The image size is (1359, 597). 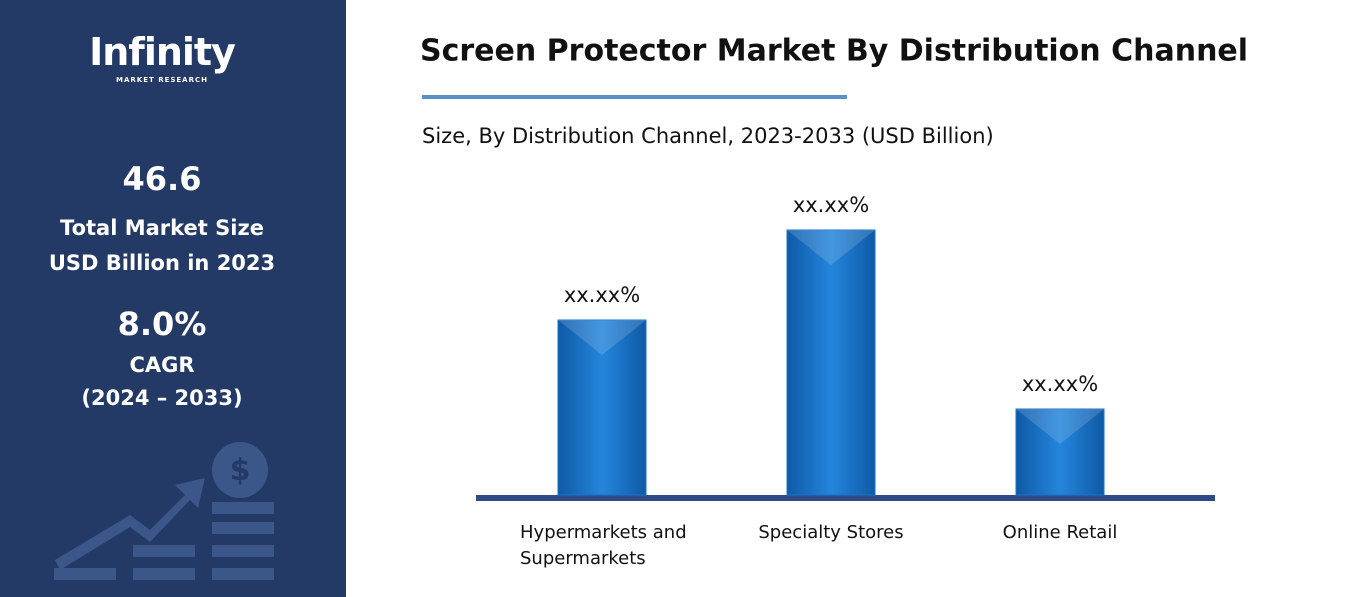 What do you see at coordinates (603, 545) in the screenshot?
I see `x-tick-label: Hypermarkets and Supermarkets` at bounding box center [603, 545].